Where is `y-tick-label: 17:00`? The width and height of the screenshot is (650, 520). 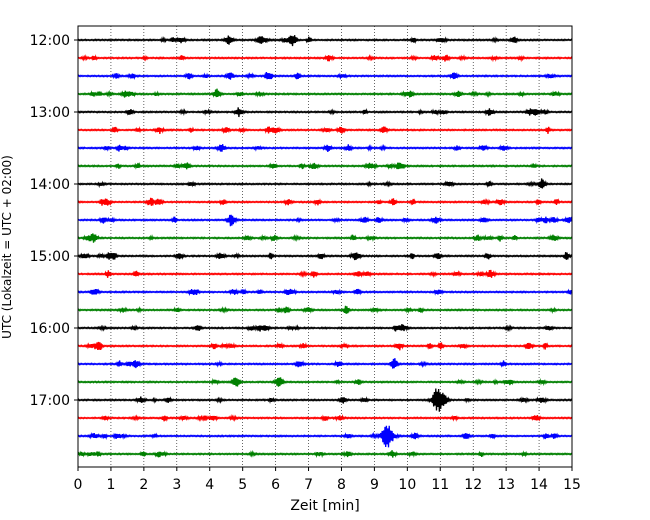
y-tick-label: 17:00 is located at coordinates (50, 401).